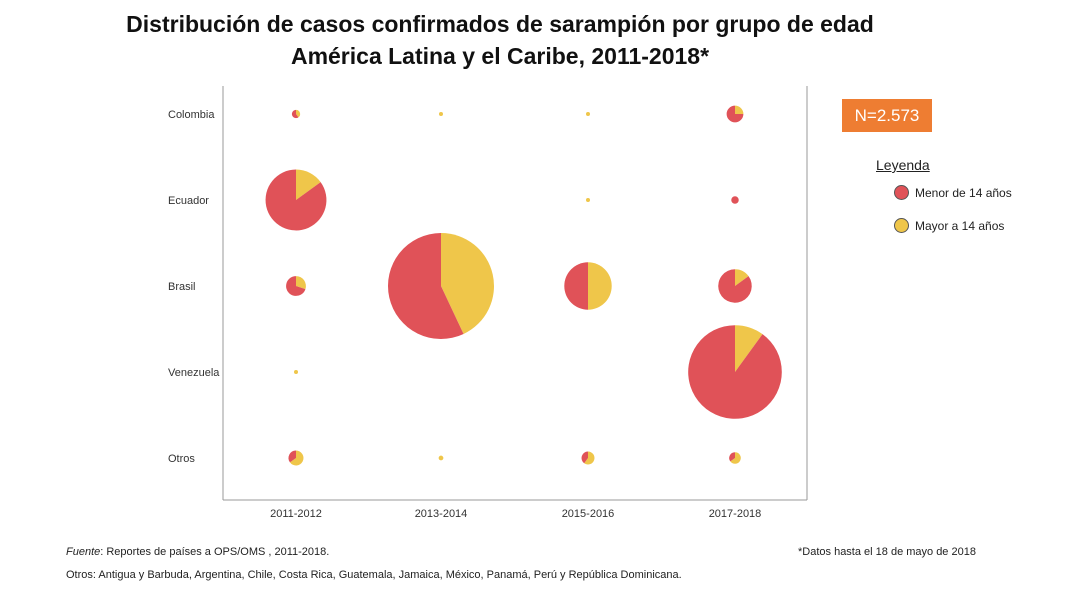  What do you see at coordinates (182, 287) in the screenshot?
I see `y-tick-label: Brasil` at bounding box center [182, 287].